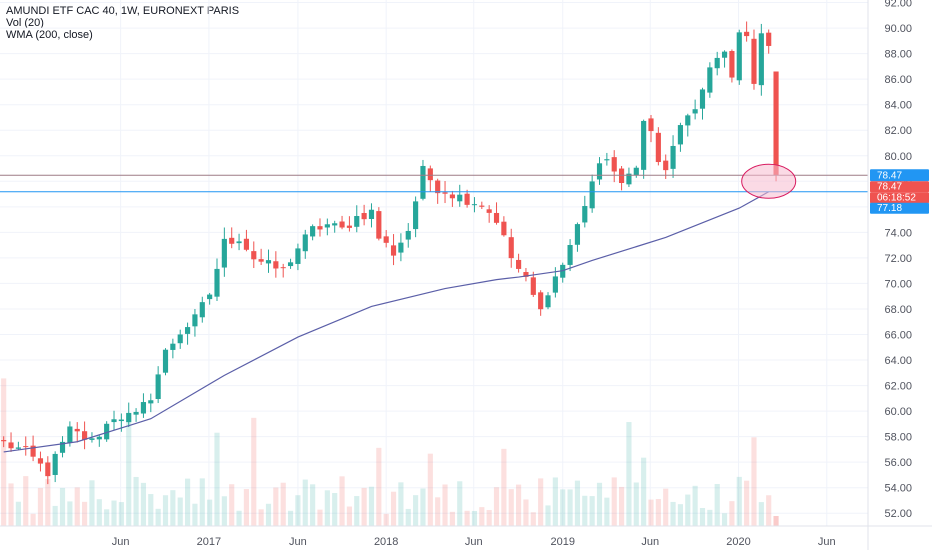 Image resolution: width=932 pixels, height=550 pixels. I want to click on time-tick-label: 2020, so click(738, 542).